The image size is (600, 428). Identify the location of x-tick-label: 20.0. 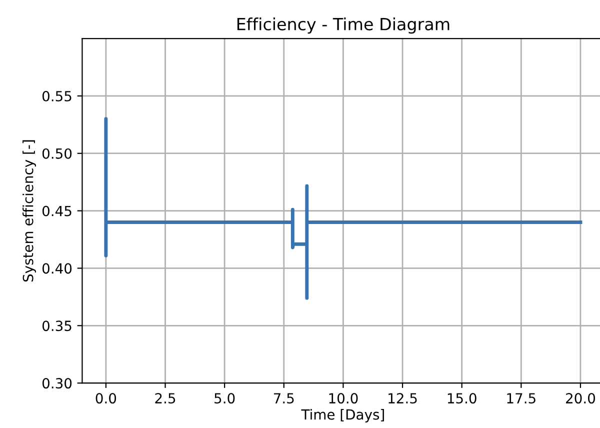
(581, 398).